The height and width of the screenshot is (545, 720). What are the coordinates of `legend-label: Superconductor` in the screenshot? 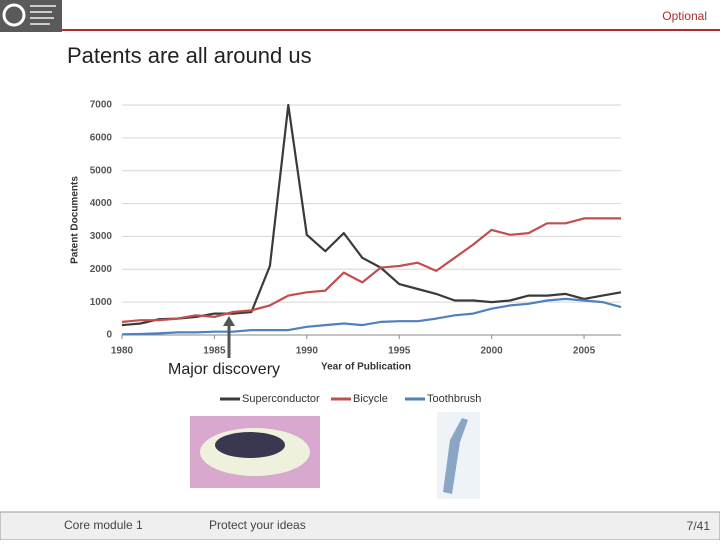 It's located at (281, 399).